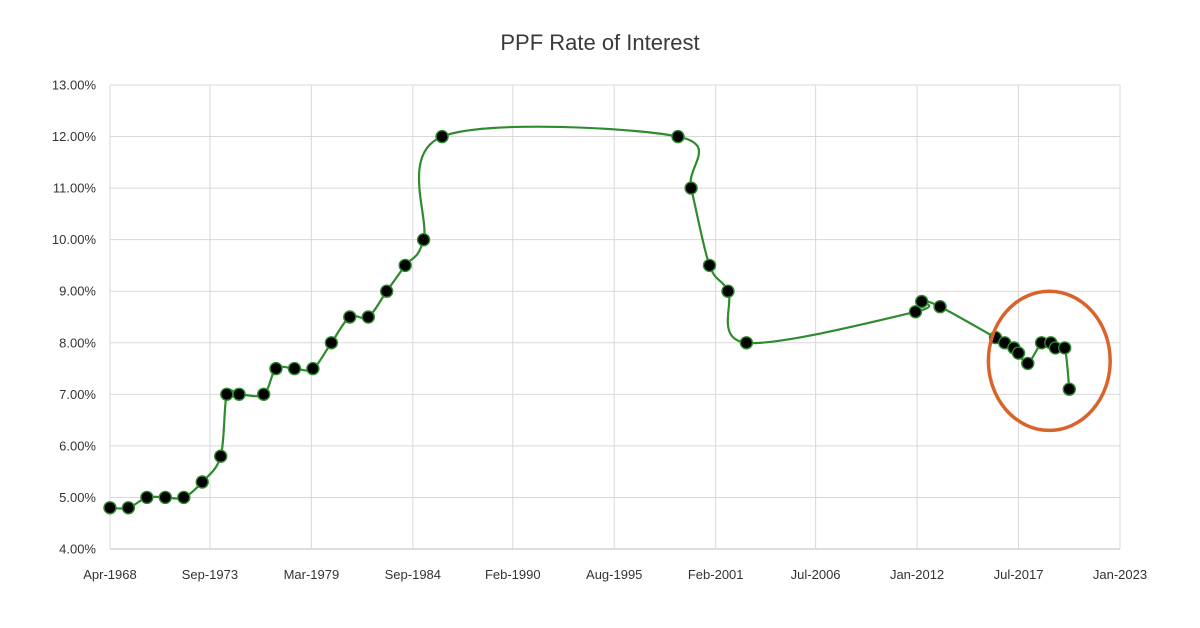 The width and height of the screenshot is (1200, 628). I want to click on x-tick-label: Mar-1979, so click(312, 574).